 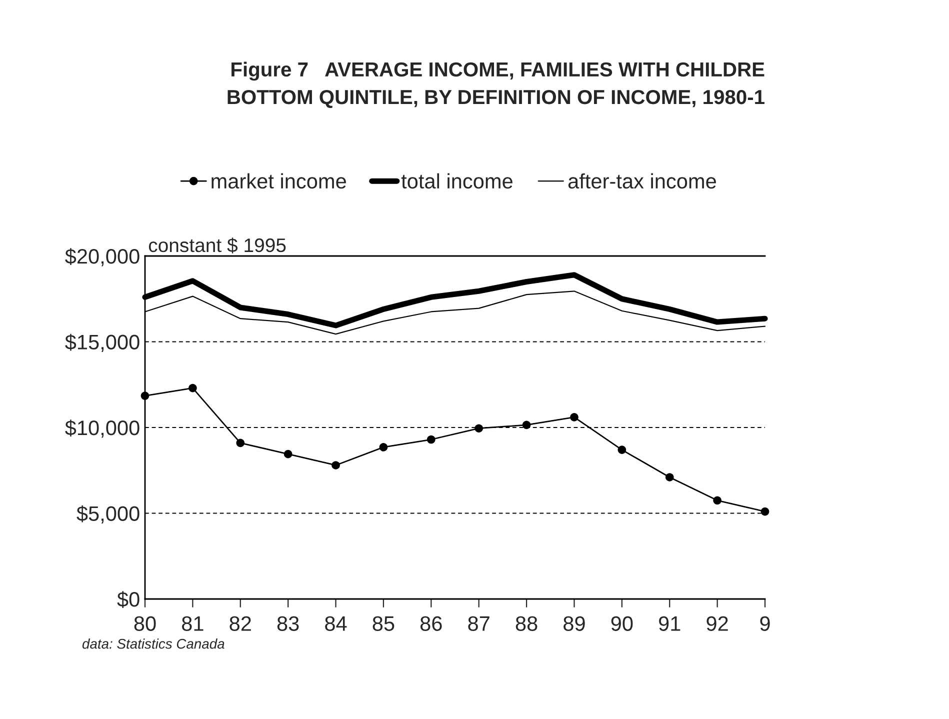 What do you see at coordinates (622, 623) in the screenshot?
I see `x-tick-label: 90` at bounding box center [622, 623].